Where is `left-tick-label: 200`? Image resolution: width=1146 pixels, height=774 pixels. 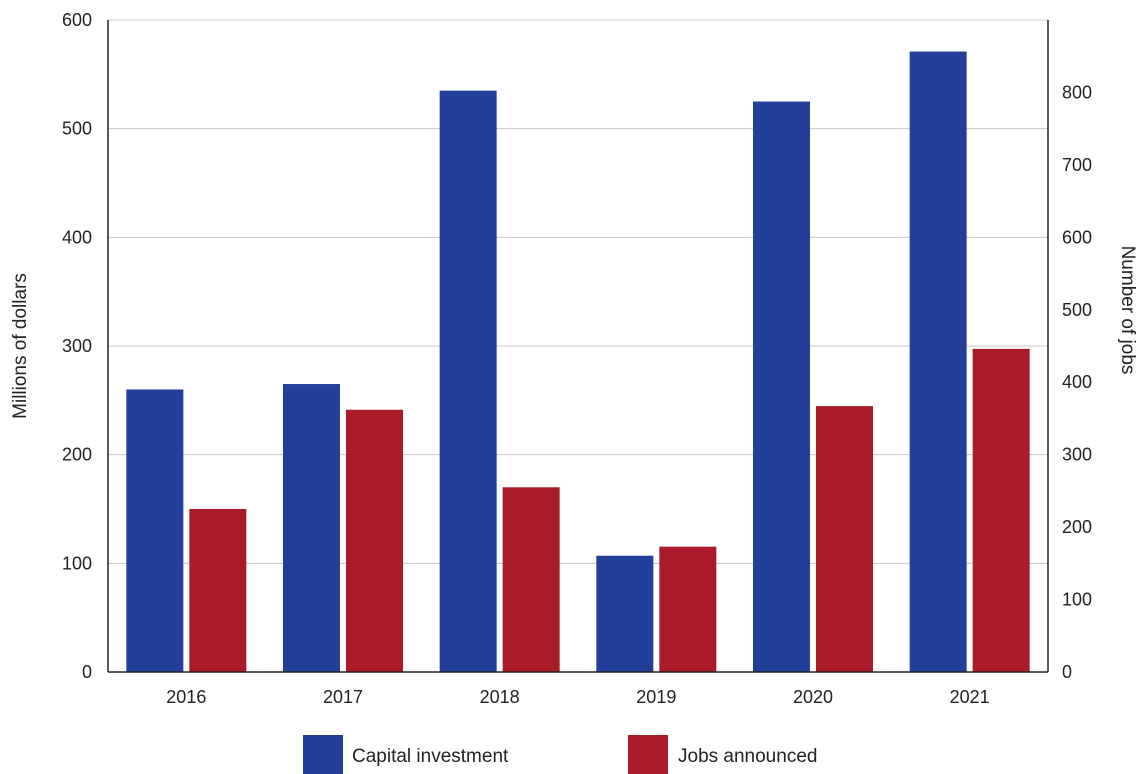 left-tick-label: 200 is located at coordinates (77, 455).